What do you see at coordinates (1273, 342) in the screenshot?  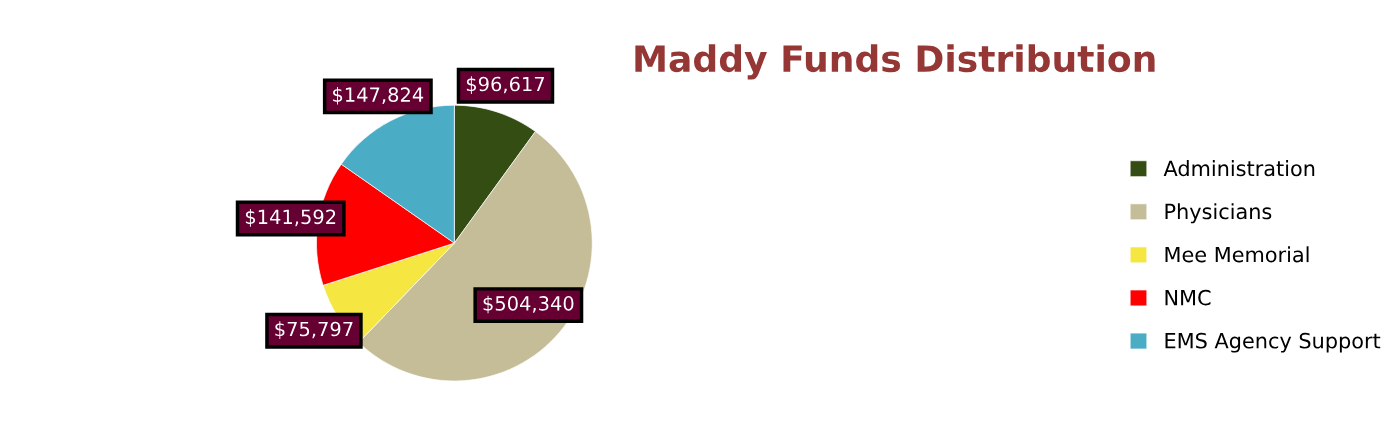 I see `legend-label: EMS Agency Support` at bounding box center [1273, 342].